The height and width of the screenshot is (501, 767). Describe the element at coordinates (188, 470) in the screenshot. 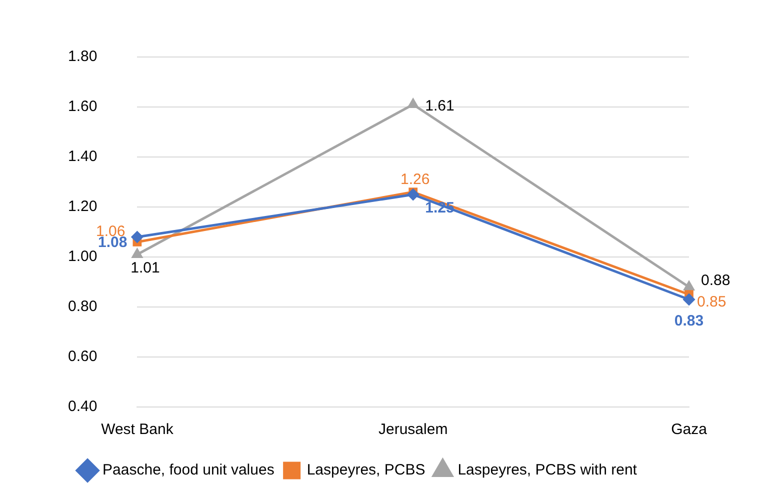

I see `legend-label: Paasche, food unit values` at that location.